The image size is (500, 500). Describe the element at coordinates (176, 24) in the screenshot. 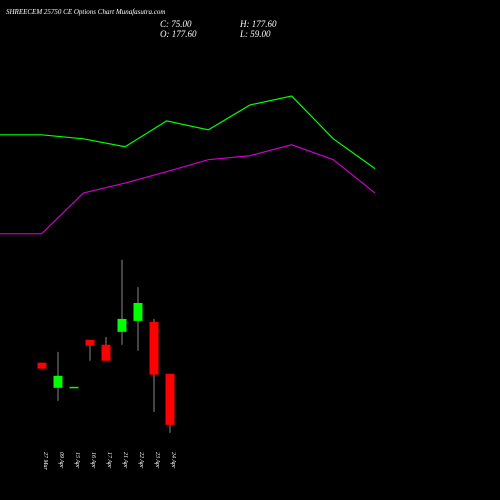

I see `close-label: C: 75.00` at that location.